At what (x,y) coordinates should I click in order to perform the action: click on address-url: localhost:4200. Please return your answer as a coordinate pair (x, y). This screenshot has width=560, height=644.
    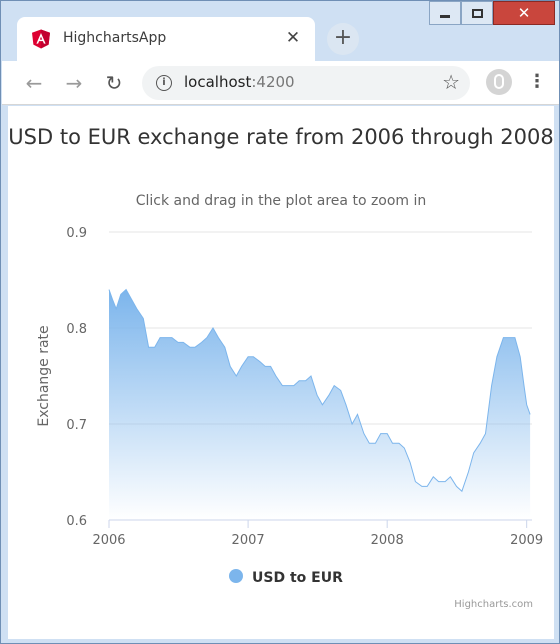
    Looking at the image, I should click on (239, 82).